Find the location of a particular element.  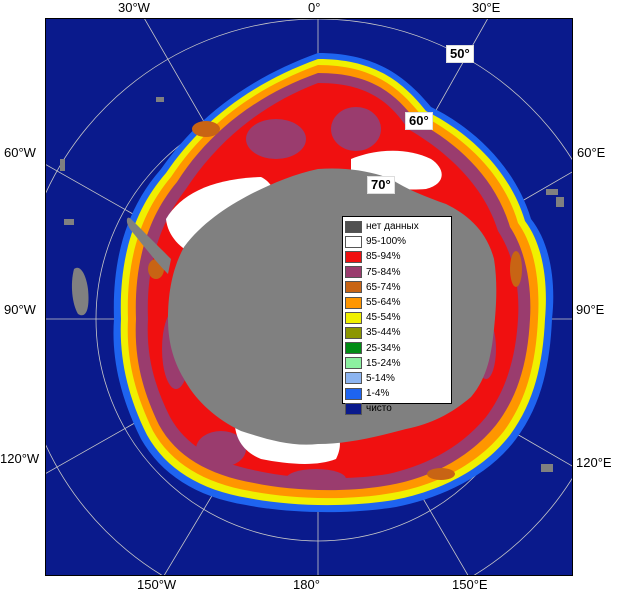

legend-label: 75-84% is located at coordinates (383, 272).